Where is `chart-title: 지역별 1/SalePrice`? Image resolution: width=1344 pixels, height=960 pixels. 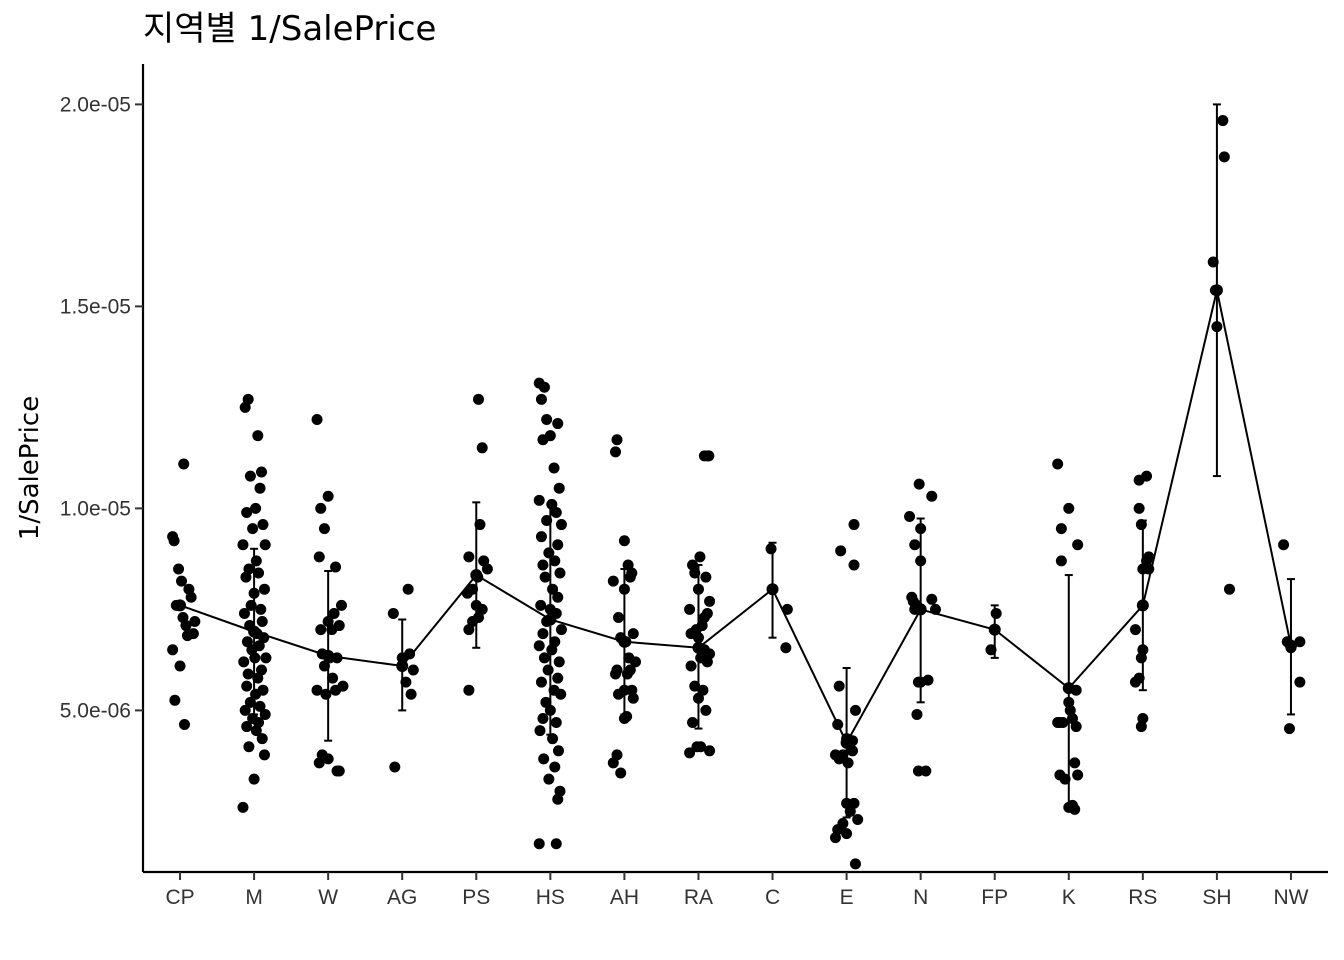
chart-title: 지역별 1/SalePrice is located at coordinates (289, 29).